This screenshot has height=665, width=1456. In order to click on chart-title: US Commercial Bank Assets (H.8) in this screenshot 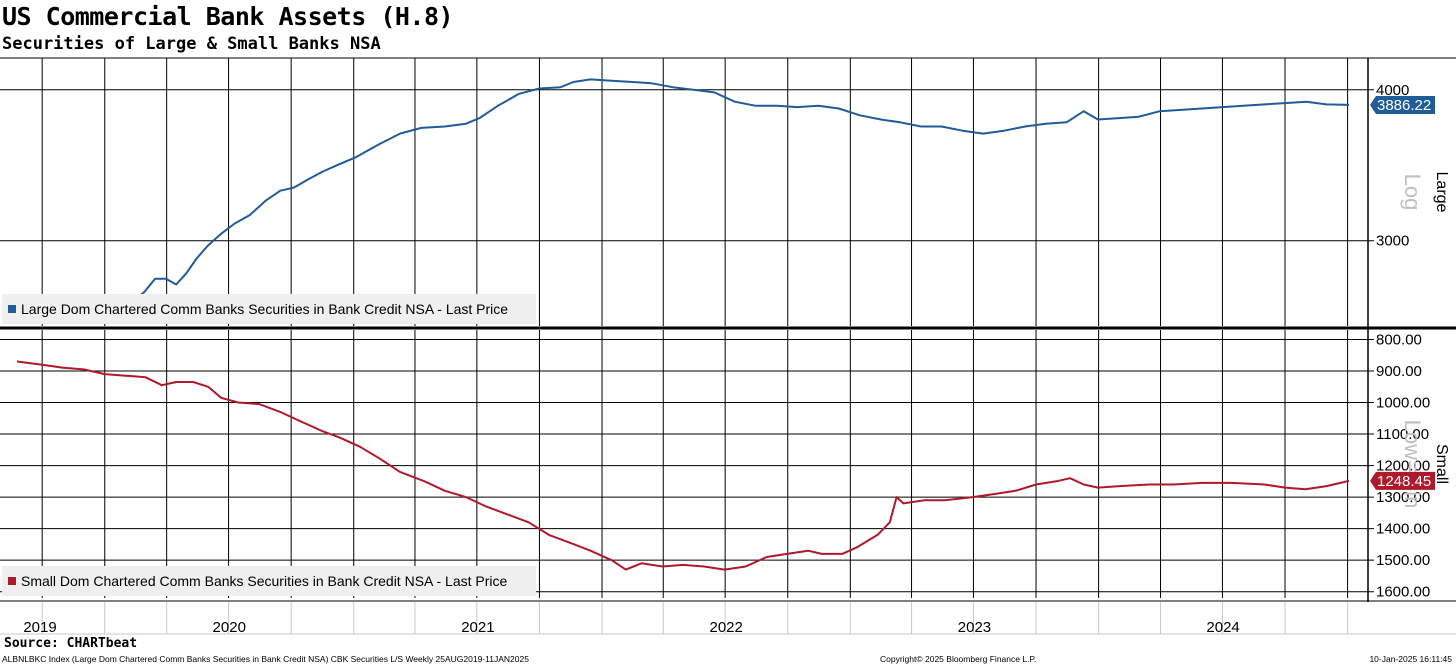, I will do `click(228, 16)`.